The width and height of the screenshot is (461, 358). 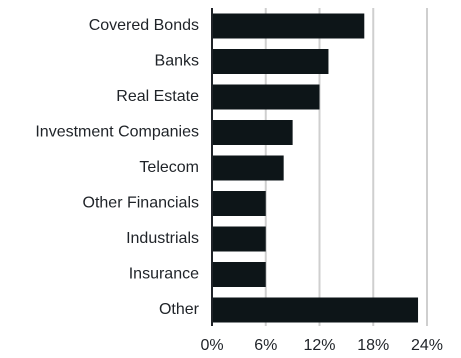 I want to click on category-label: Telecom, so click(x=169, y=167).